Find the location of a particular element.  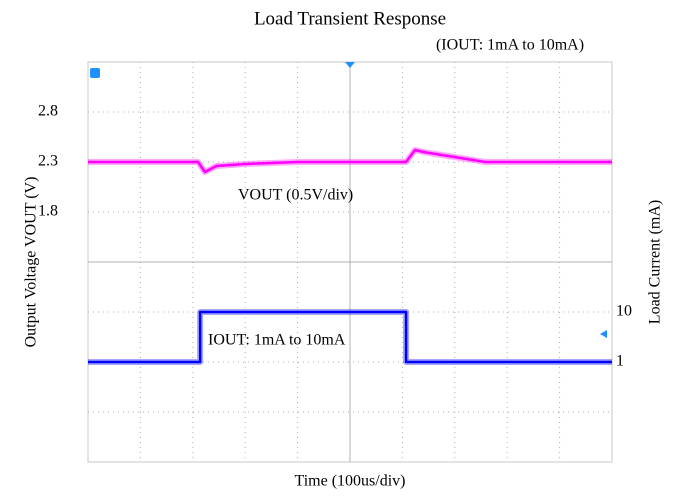

trigger-position is located at coordinates (350, 65).